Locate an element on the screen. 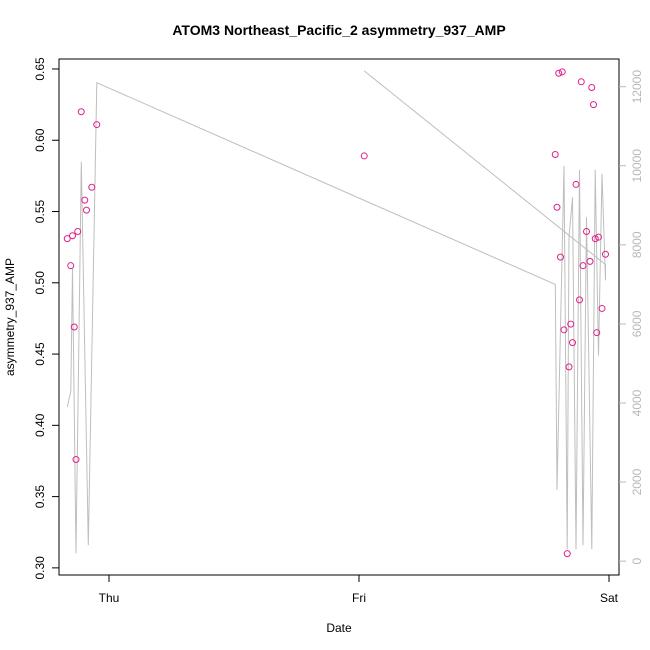  x-tick-label: Fri is located at coordinates (359, 598).